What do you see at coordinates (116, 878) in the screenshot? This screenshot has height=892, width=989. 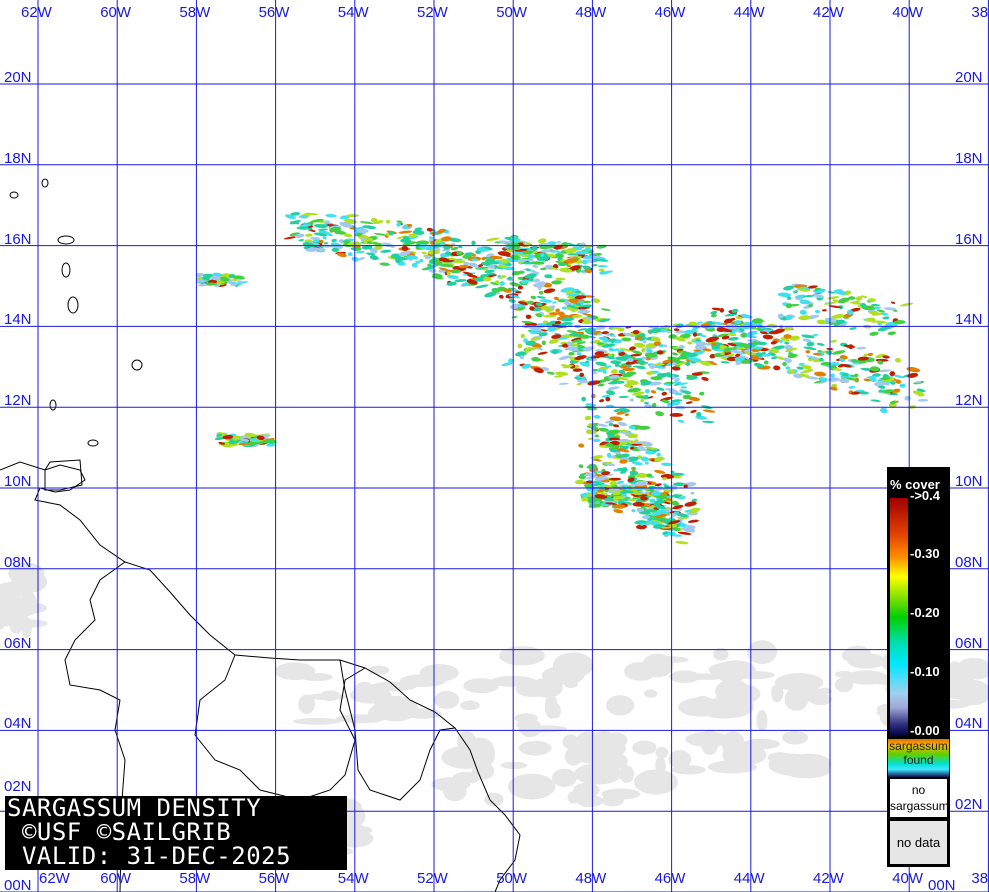 I see `lon-label-bottom: 60W` at bounding box center [116, 878].